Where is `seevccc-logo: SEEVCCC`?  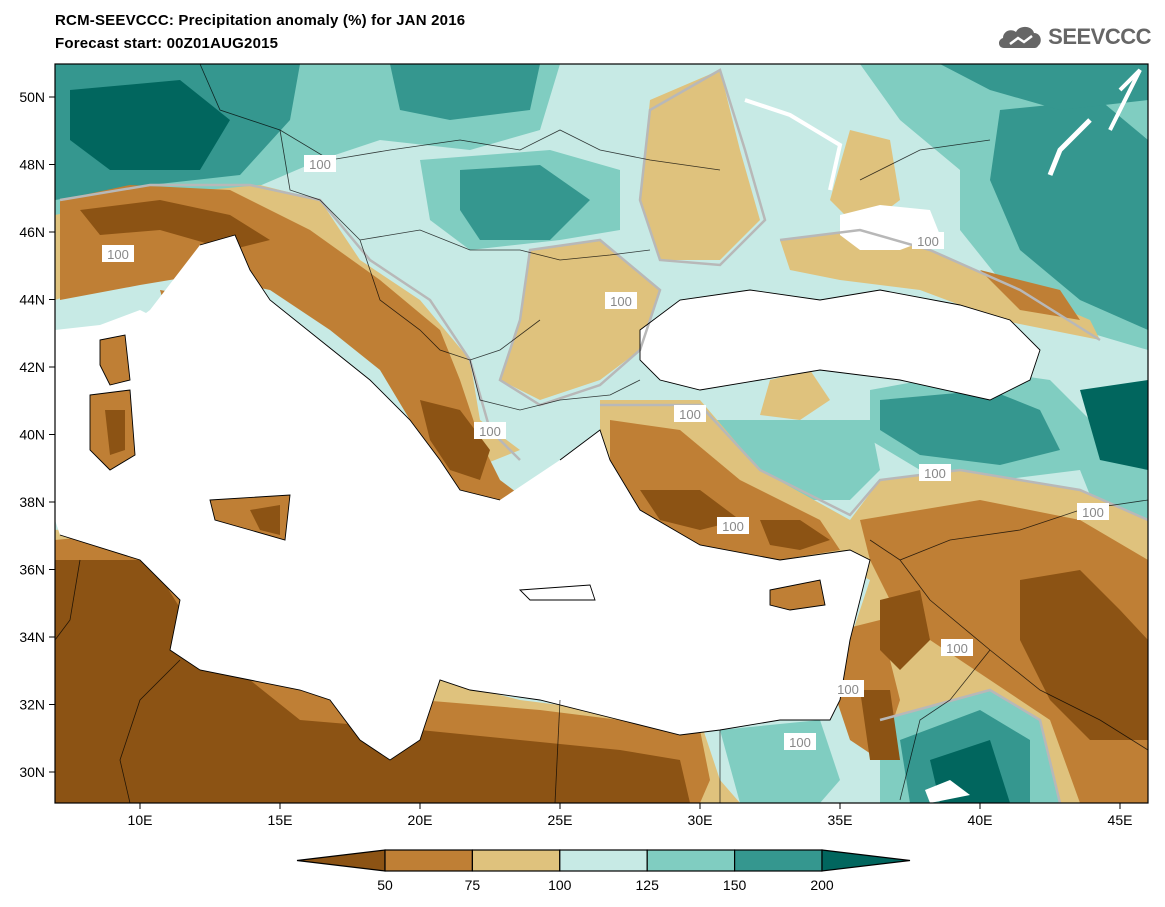
seevccc-logo: SEEVCCC is located at coordinates (1073, 37).